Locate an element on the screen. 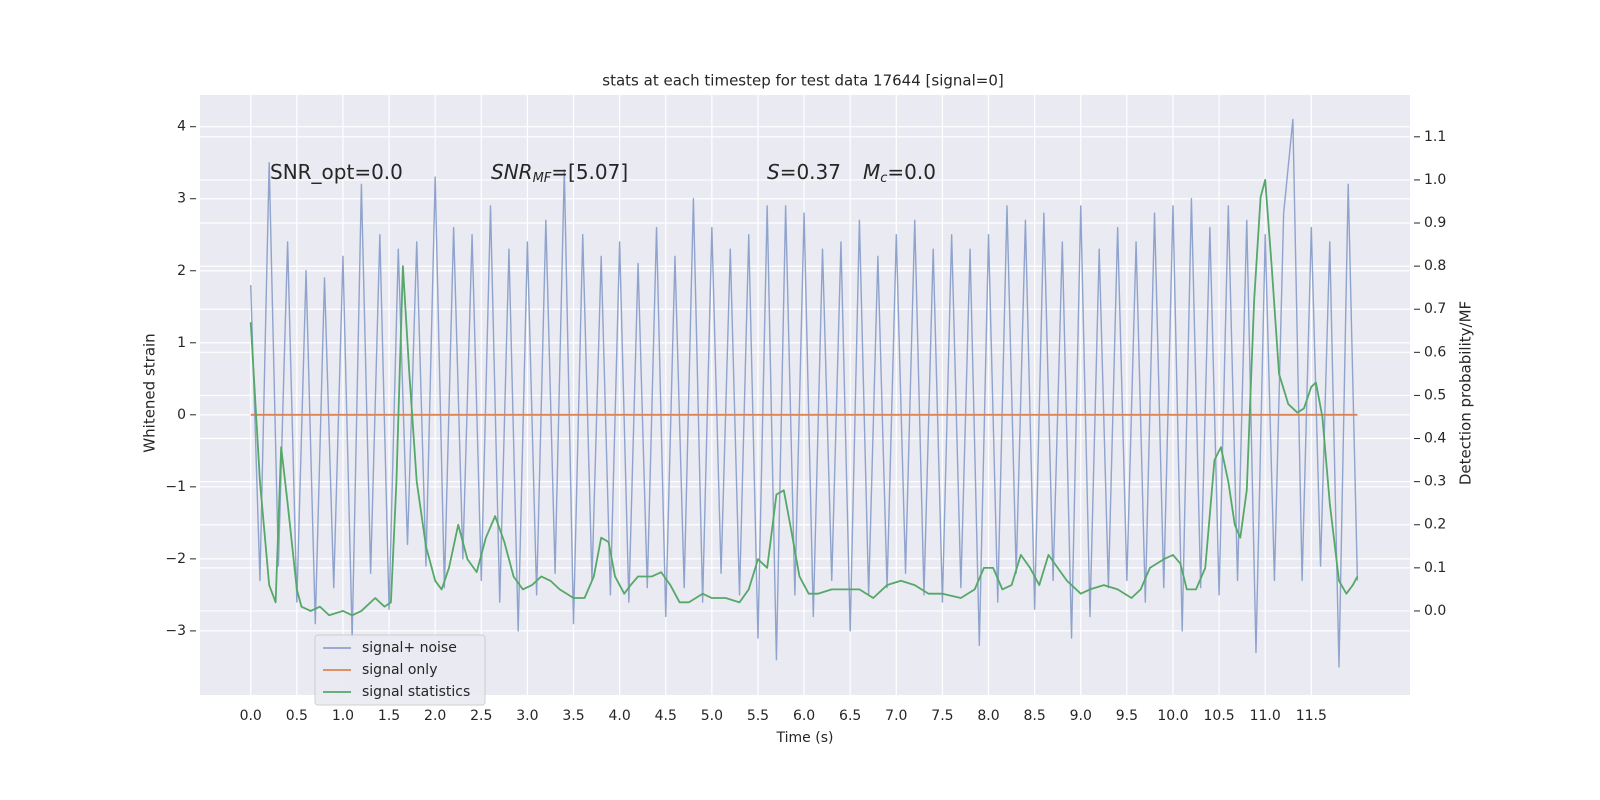 This screenshot has width=1600, height=800. y2-tick-label: 1.0 is located at coordinates (1435, 180).